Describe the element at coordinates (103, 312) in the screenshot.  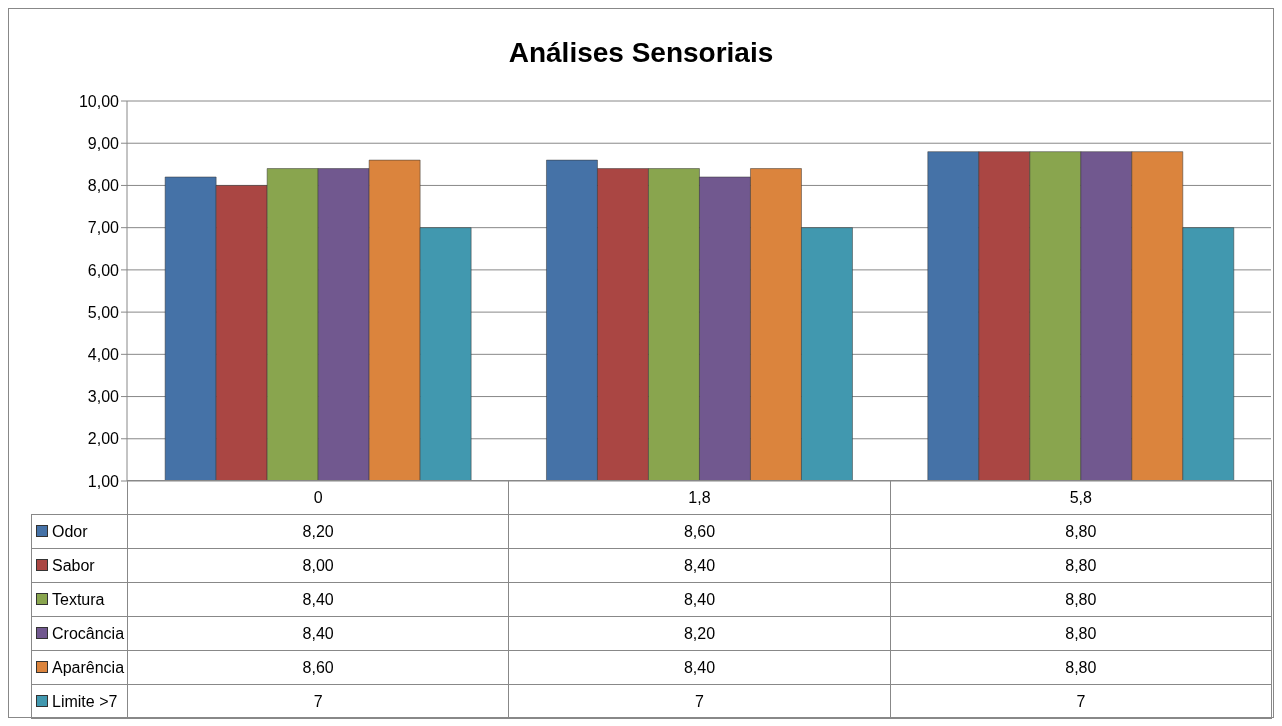
I see `y-tick-label: 5,00` at that location.